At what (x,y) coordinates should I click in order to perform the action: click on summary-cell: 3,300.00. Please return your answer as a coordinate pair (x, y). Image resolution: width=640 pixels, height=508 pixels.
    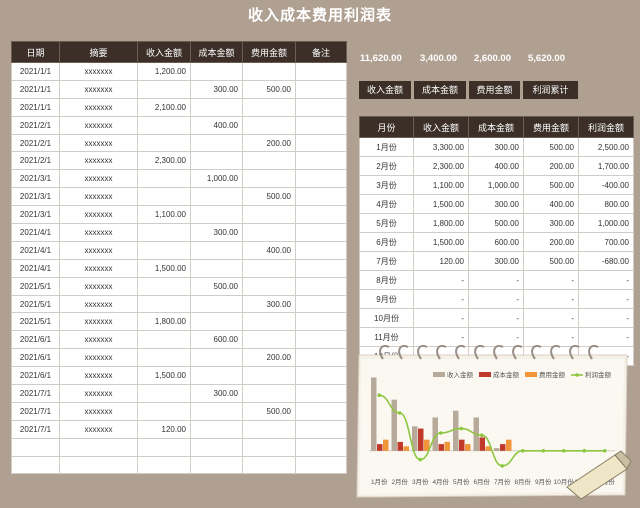
    Looking at the image, I should click on (441, 147).